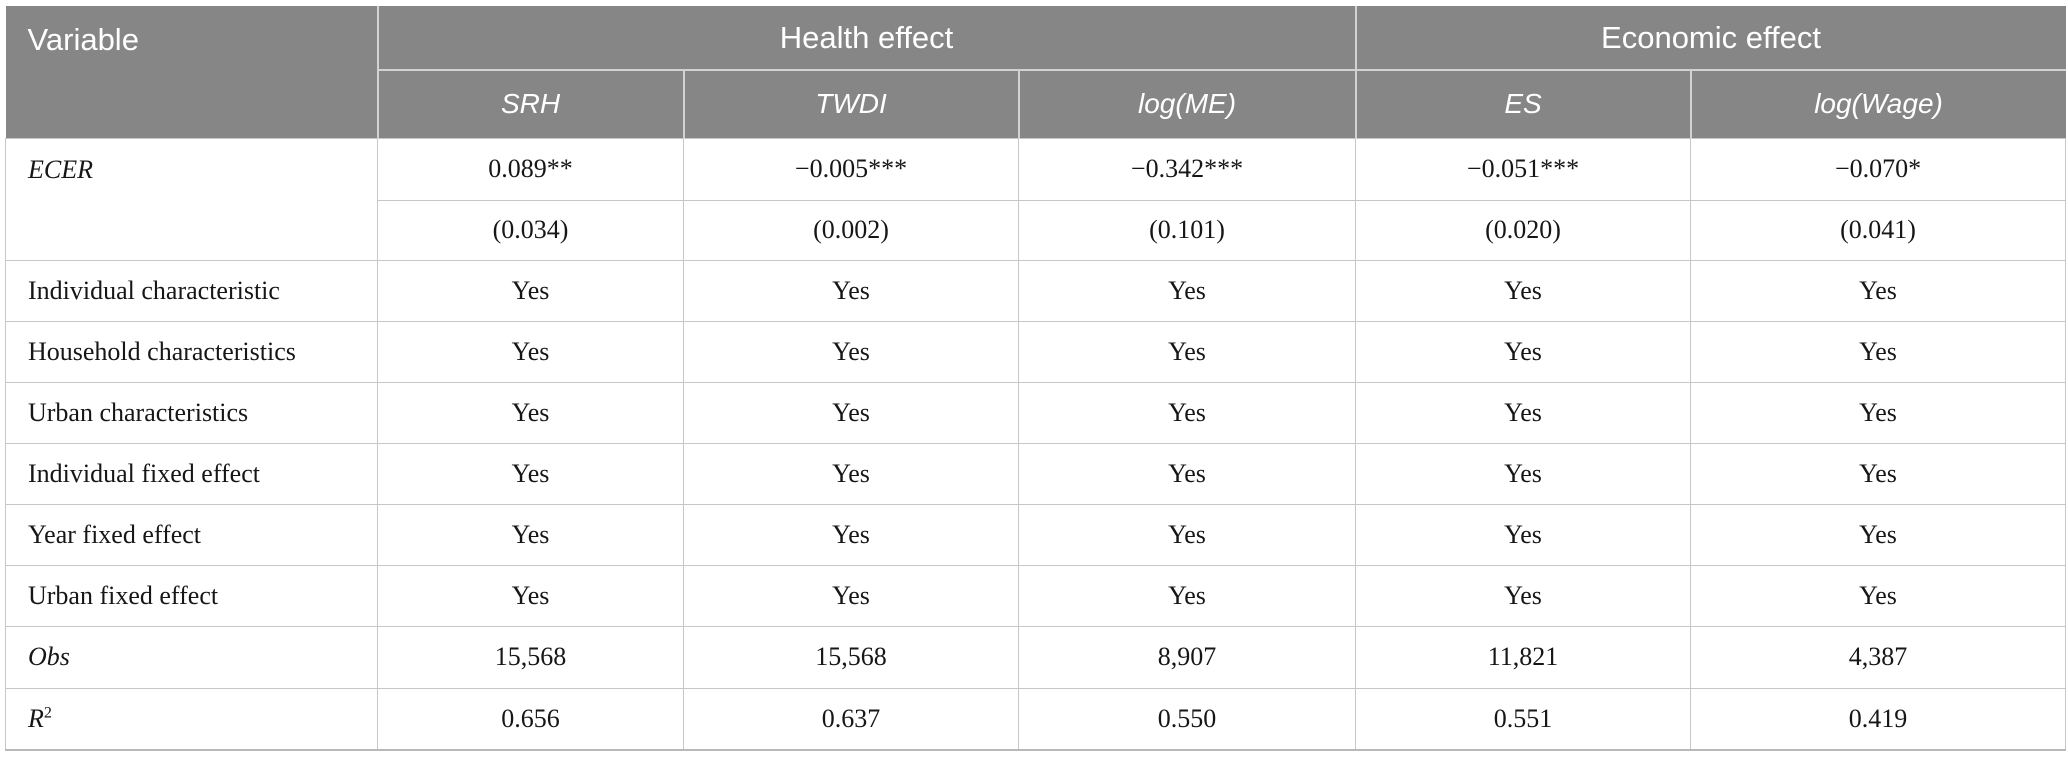 The image size is (2068, 774). What do you see at coordinates (1878, 169) in the screenshot?
I see `value-cell: −0.070*` at bounding box center [1878, 169].